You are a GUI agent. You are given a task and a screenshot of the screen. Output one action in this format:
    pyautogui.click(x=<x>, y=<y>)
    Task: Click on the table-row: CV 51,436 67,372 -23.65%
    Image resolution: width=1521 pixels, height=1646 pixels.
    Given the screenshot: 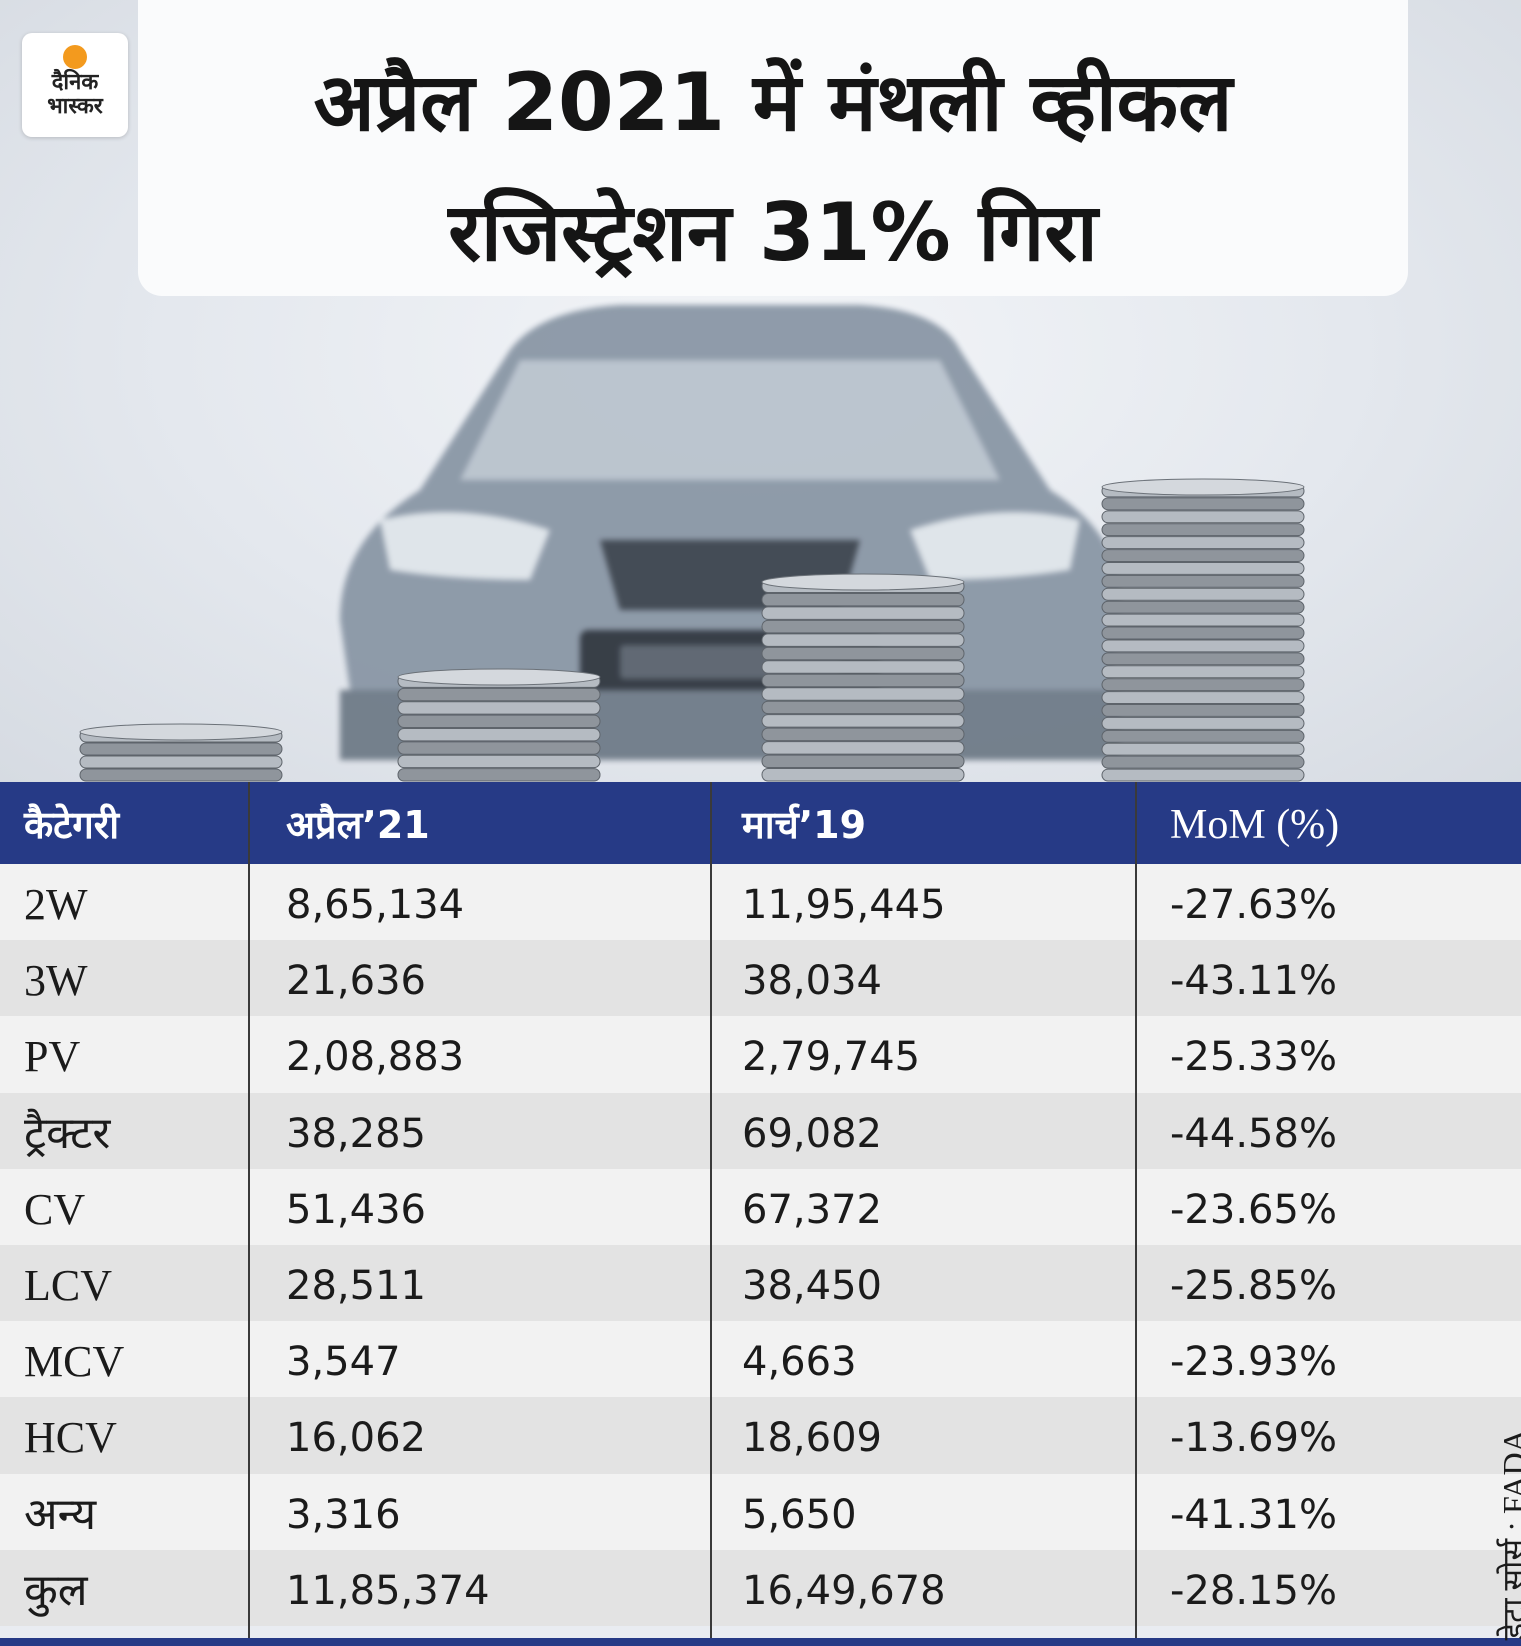 What is the action you would take?
    pyautogui.click(x=760, y=1206)
    